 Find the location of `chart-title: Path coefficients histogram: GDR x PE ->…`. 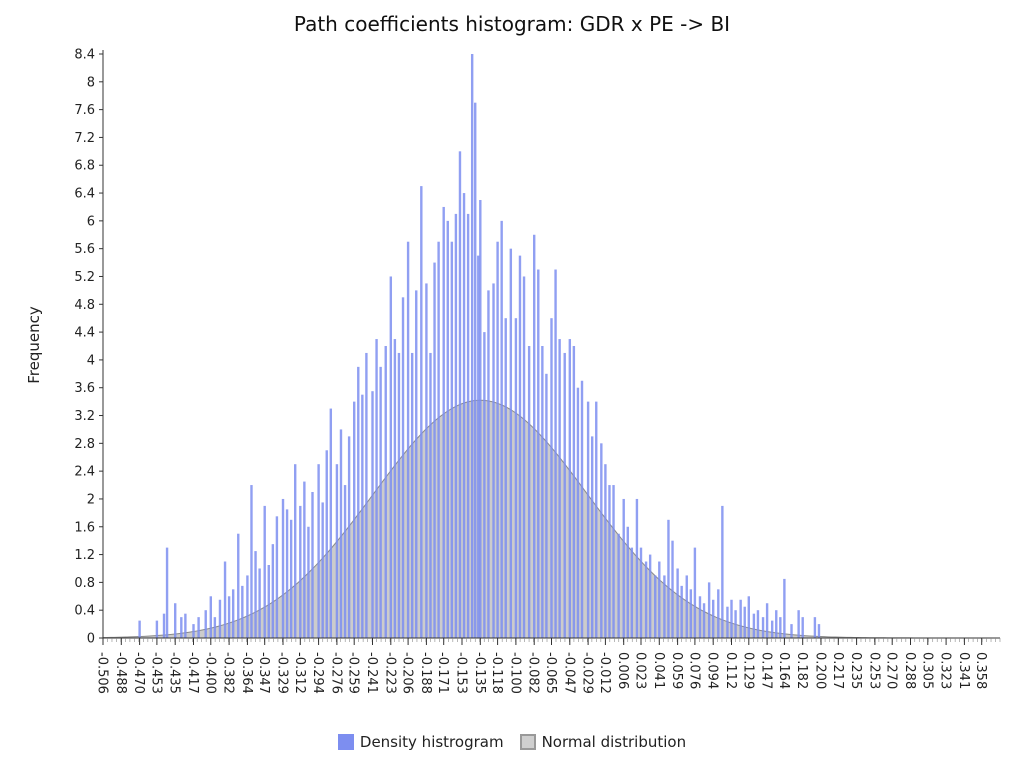

chart-title: Path coefficients histogram: GDR x PE ->… is located at coordinates (512, 24).